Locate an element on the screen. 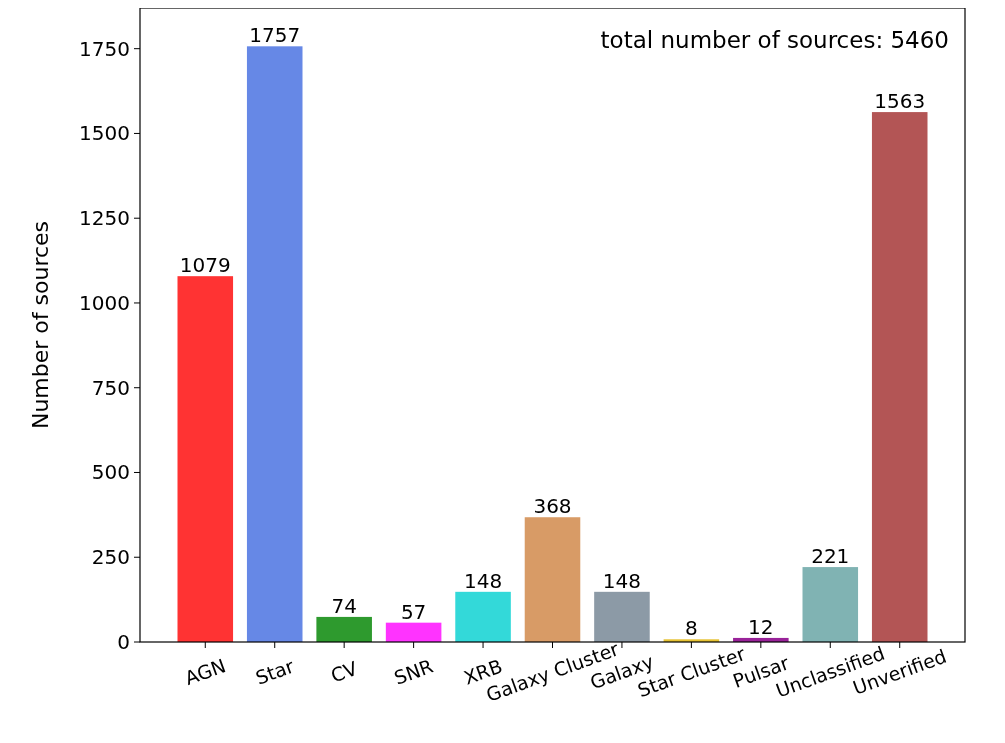  x-tick-label: CV is located at coordinates (344, 671).